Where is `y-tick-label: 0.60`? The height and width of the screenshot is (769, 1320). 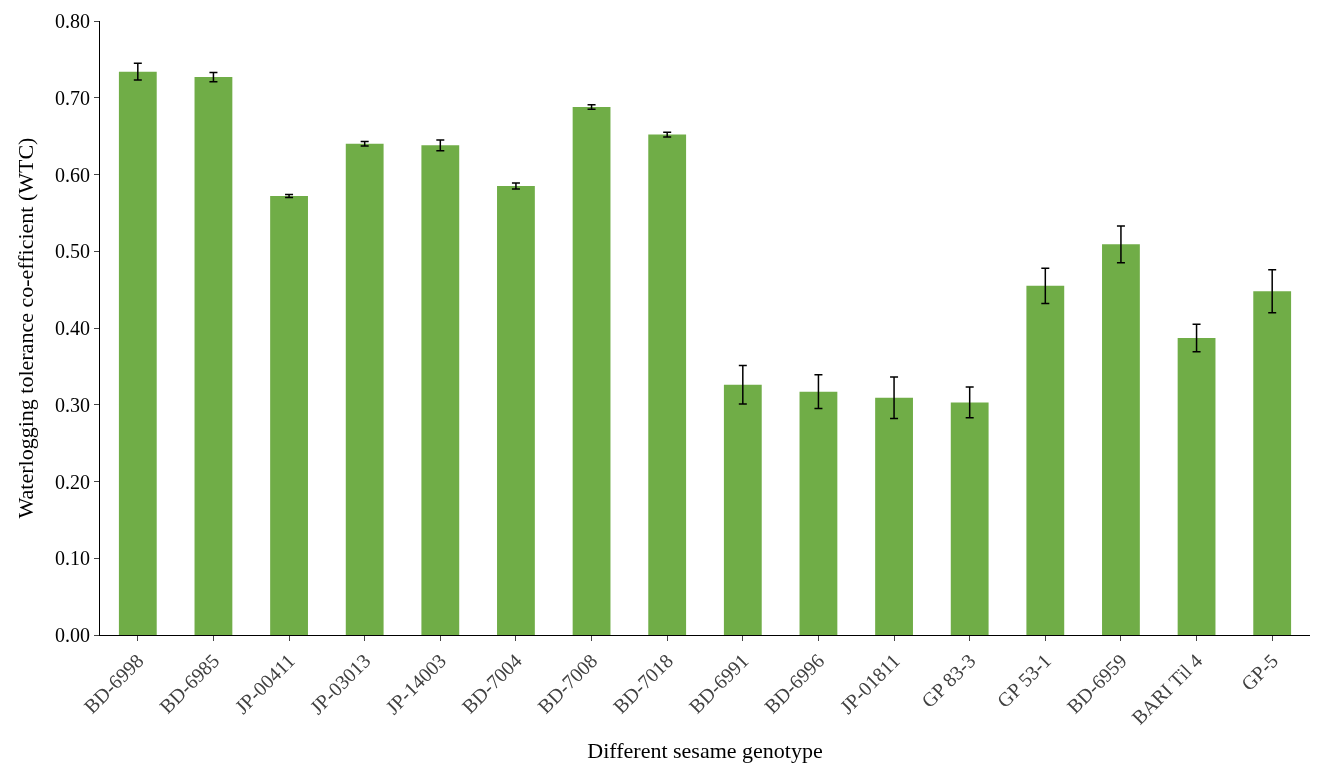
y-tick-label: 0.60 is located at coordinates (72, 174).